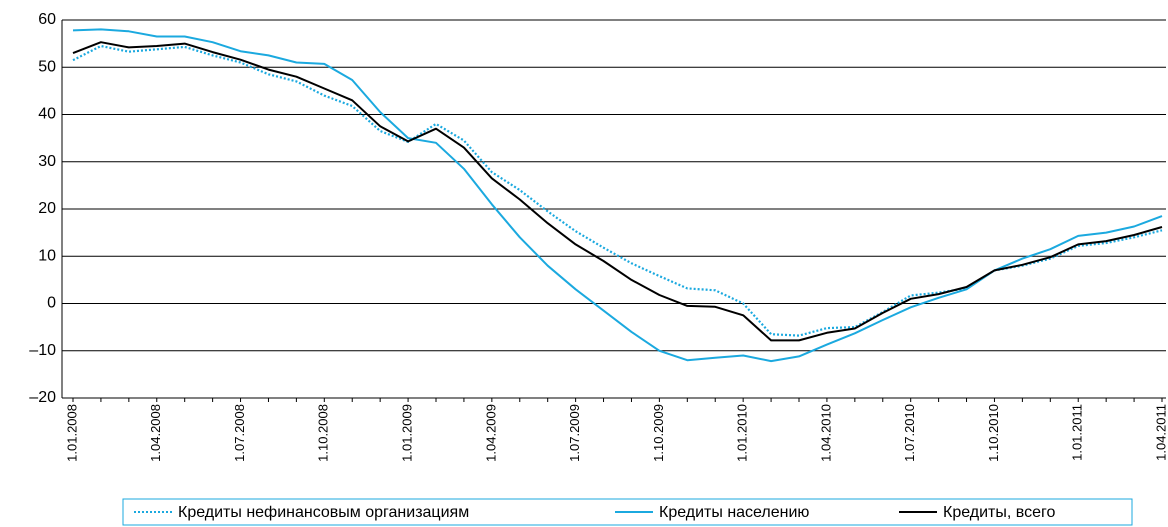  What do you see at coordinates (658, 433) in the screenshot?
I see `x-tick-label: 1.10.2009` at bounding box center [658, 433].